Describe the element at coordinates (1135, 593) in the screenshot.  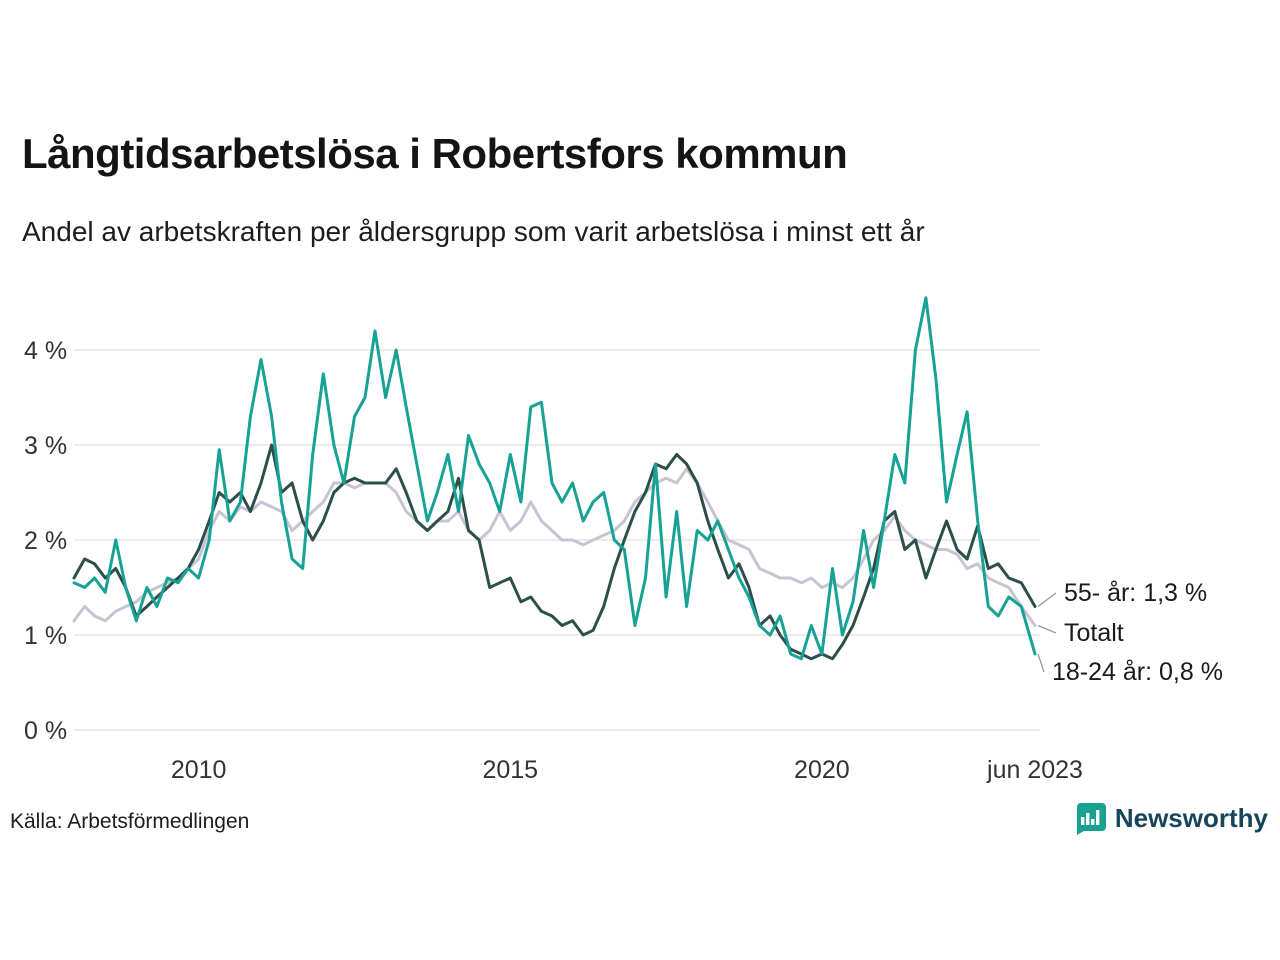
I see `annotation-label: 55- år: 1,3 %` at that location.